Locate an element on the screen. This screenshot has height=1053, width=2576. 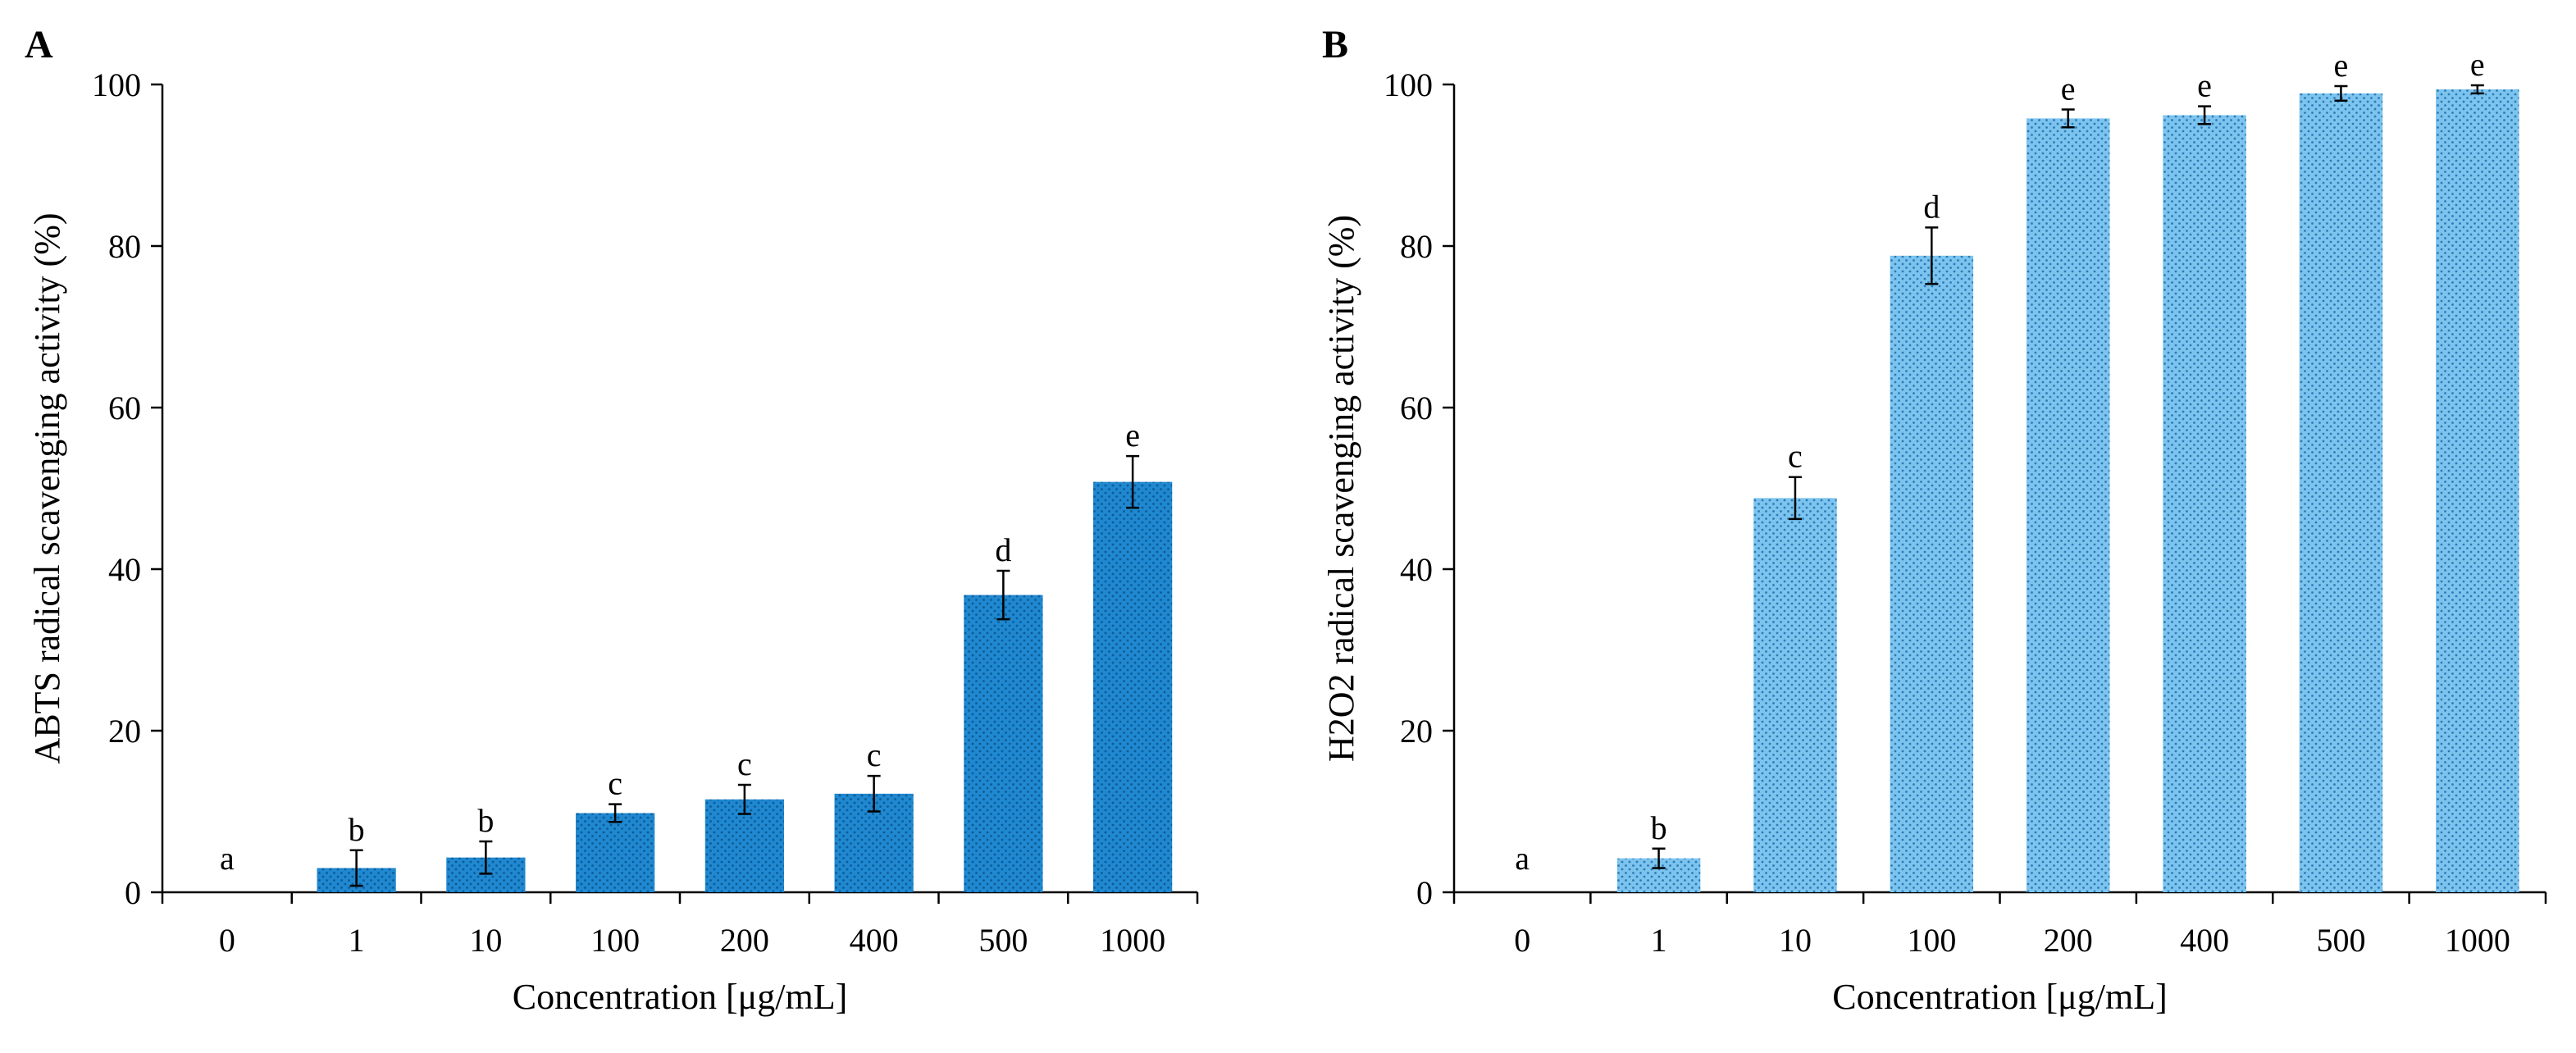
panel-label: A is located at coordinates (39, 44).